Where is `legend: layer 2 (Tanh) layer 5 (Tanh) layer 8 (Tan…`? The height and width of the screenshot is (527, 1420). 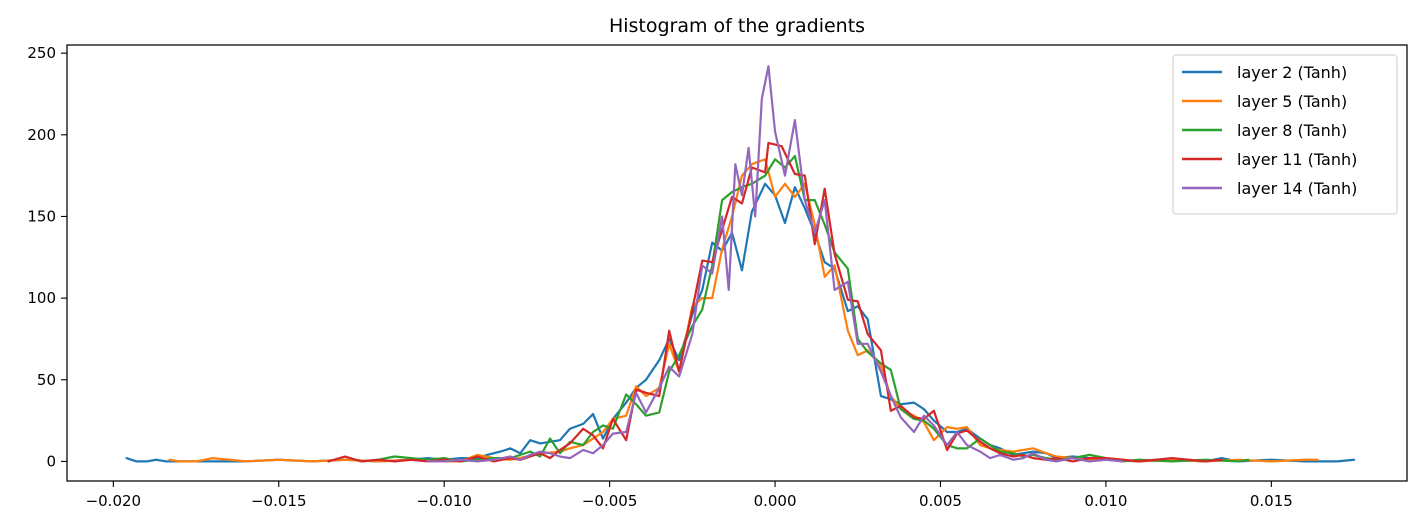
legend: layer 2 (Tanh) layer 5 (Tanh) layer 8 (Tan… is located at coordinates (1285, 134).